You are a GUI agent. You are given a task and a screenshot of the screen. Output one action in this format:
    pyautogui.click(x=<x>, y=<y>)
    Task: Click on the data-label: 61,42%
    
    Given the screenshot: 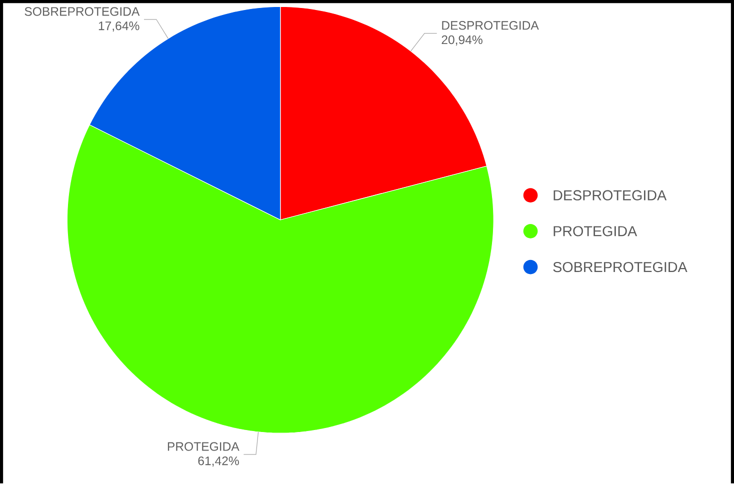 What is the action you would take?
    pyautogui.click(x=218, y=461)
    